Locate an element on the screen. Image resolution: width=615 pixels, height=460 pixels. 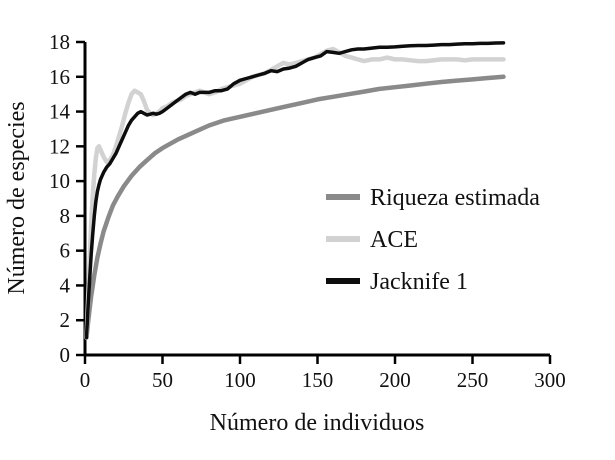
x-tick-label: 50 is located at coordinates (162, 380).